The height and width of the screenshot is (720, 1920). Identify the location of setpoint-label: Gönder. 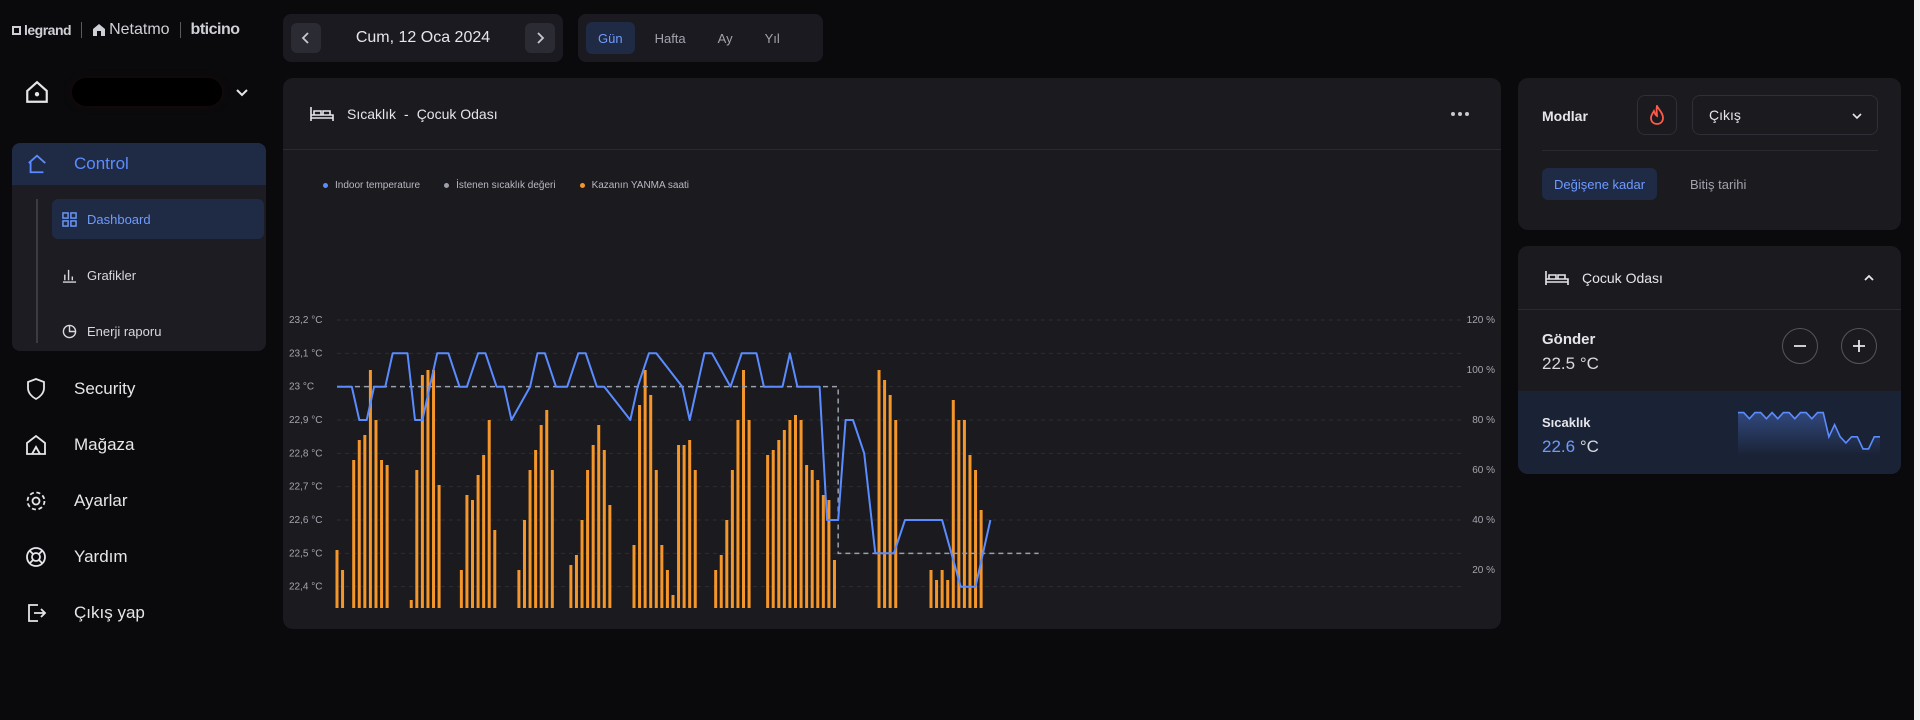
(1569, 339).